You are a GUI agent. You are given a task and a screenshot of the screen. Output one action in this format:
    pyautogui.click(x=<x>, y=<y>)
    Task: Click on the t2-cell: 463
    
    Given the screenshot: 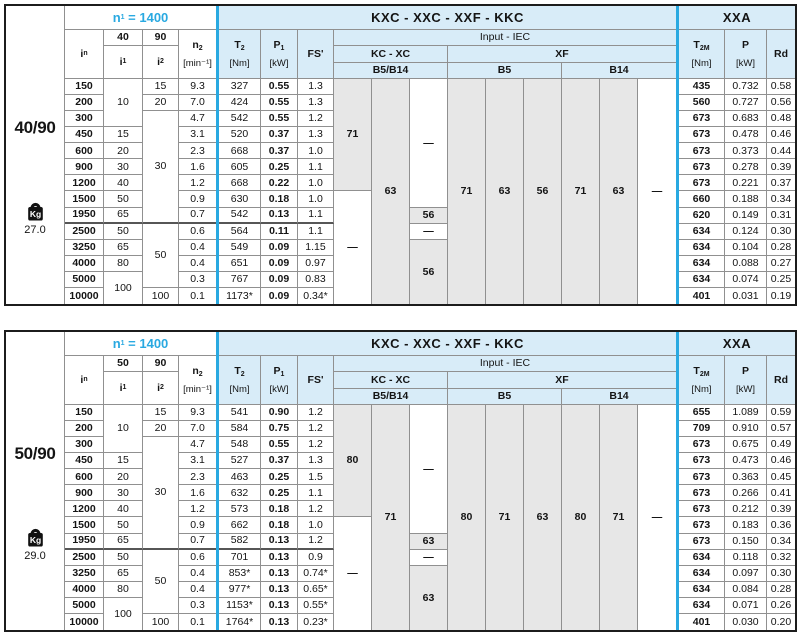 What is the action you would take?
    pyautogui.click(x=240, y=477)
    